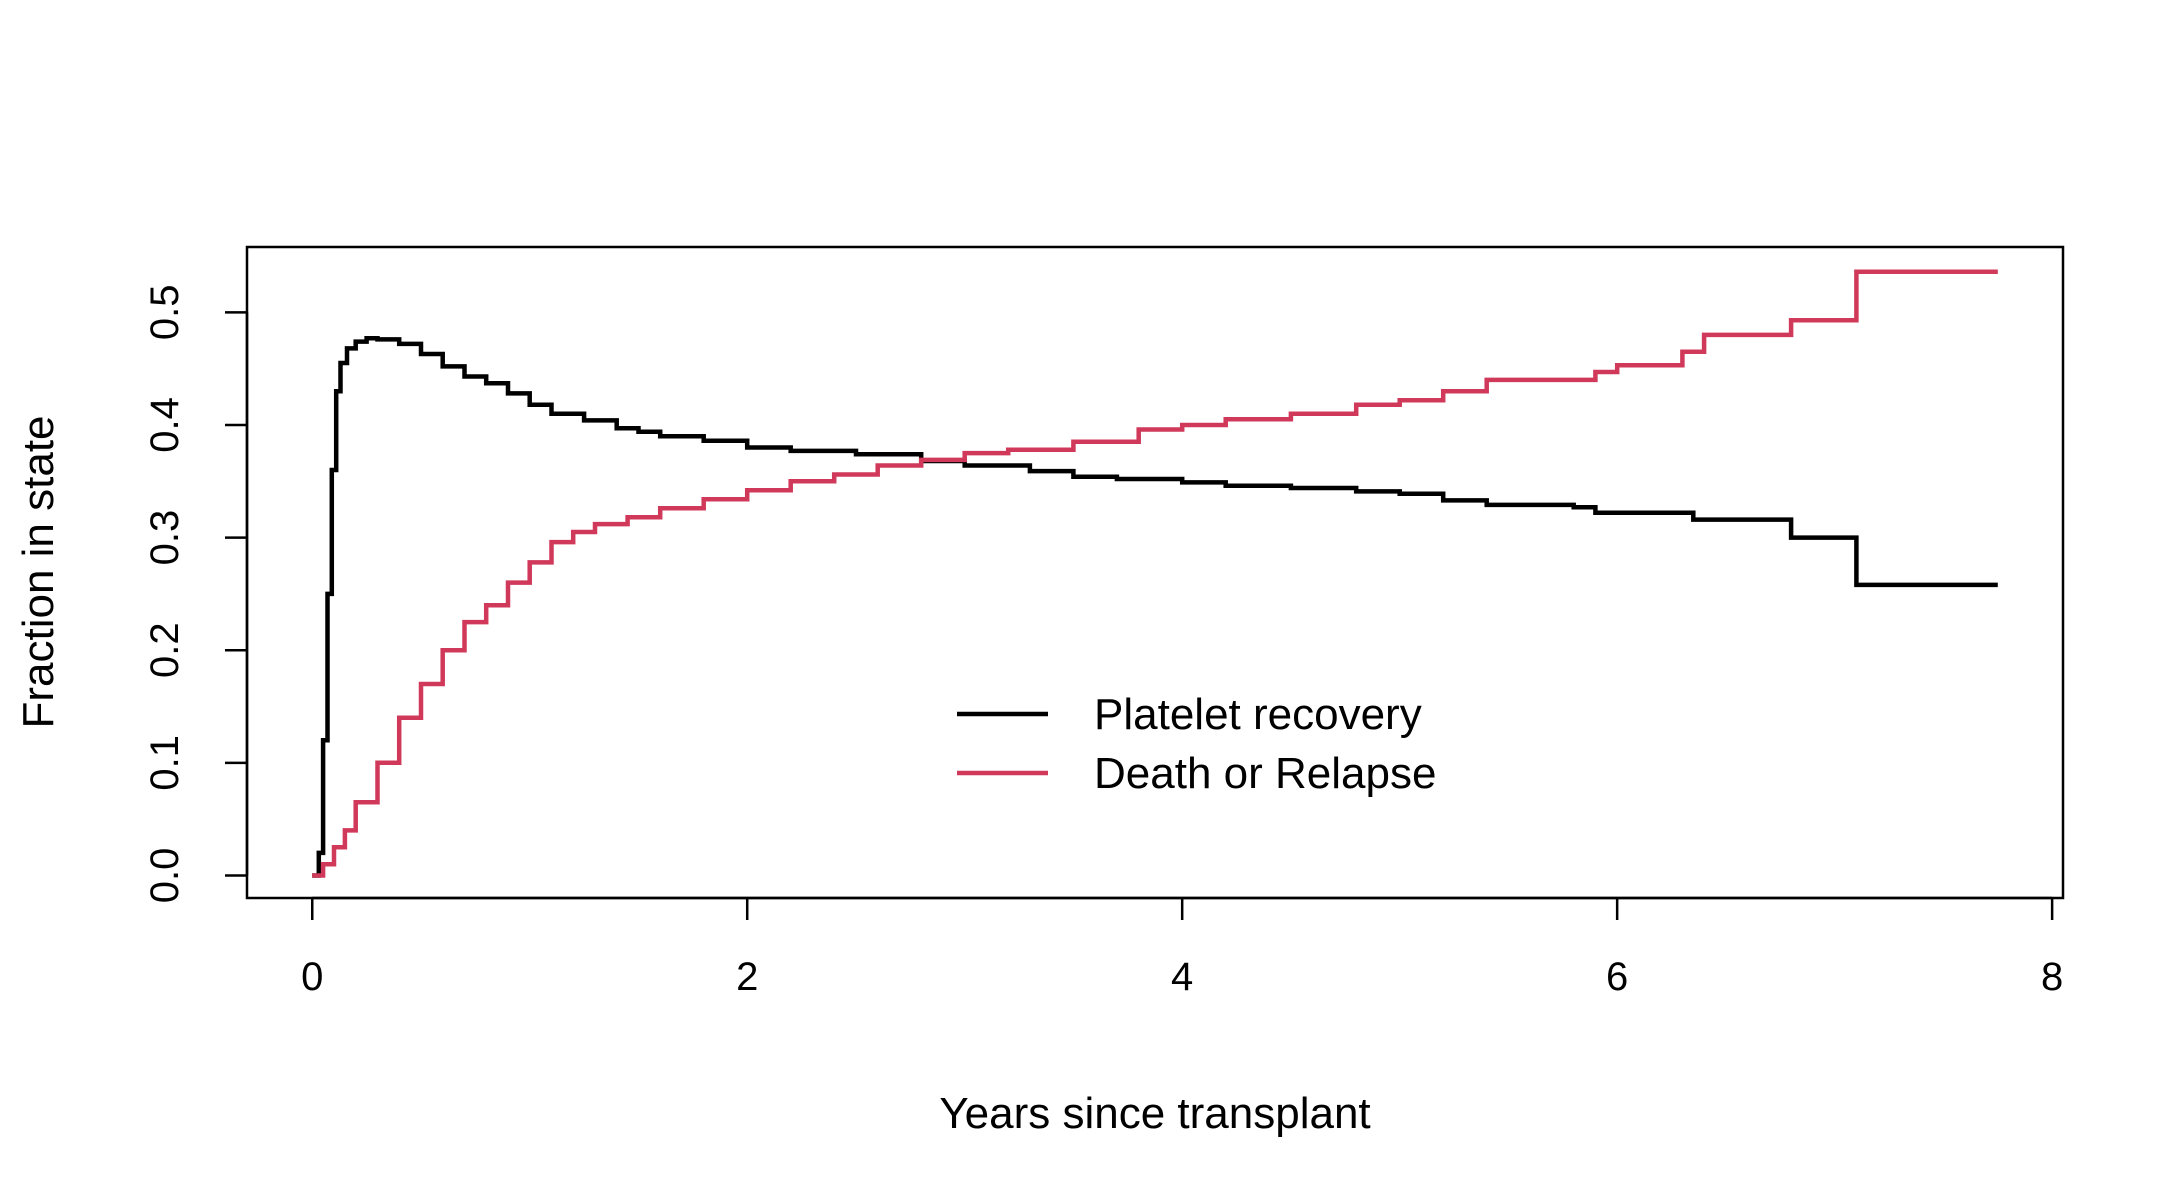 The width and height of the screenshot is (2175, 1200). Describe the element at coordinates (165, 876) in the screenshot. I see `y-tick-label: 0.0` at that location.